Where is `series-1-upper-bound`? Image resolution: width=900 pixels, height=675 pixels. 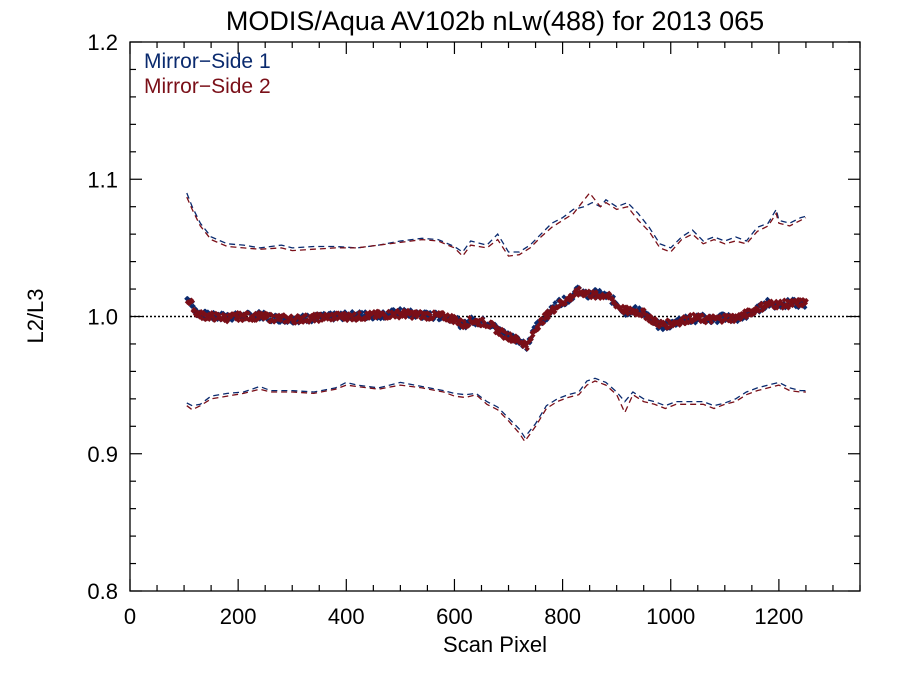 series-1-upper-bound is located at coordinates (496, 222).